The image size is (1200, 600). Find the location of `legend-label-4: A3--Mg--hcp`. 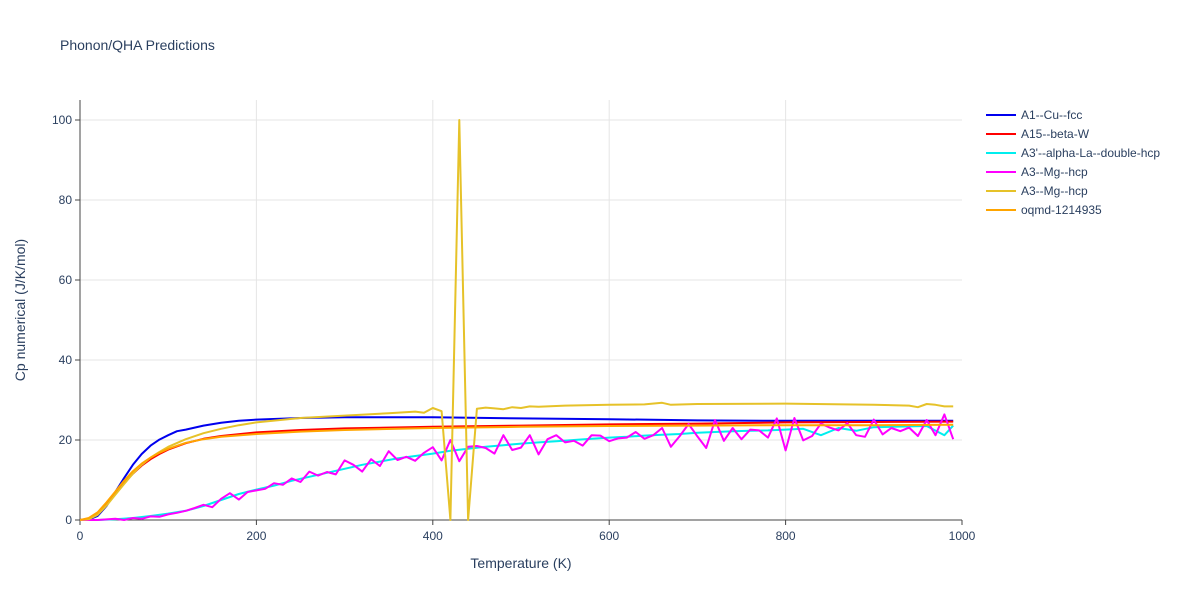

legend-label-4: A3--Mg--hcp is located at coordinates (1054, 191).